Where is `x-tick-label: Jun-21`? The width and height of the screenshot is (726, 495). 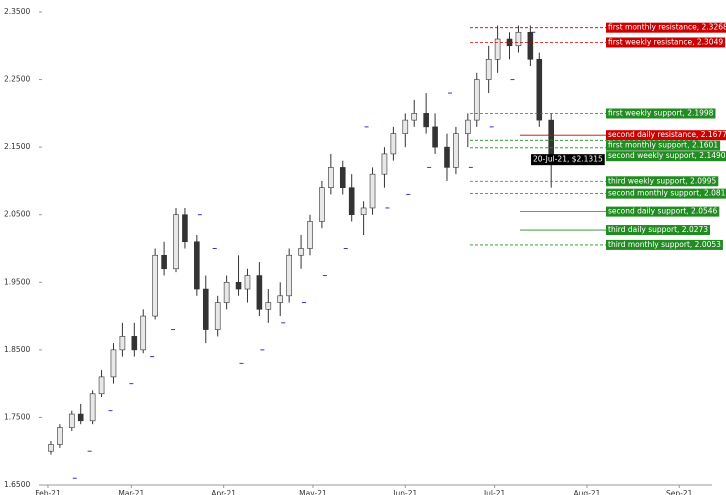
x-tick-label: Jun-21 is located at coordinates (404, 492).